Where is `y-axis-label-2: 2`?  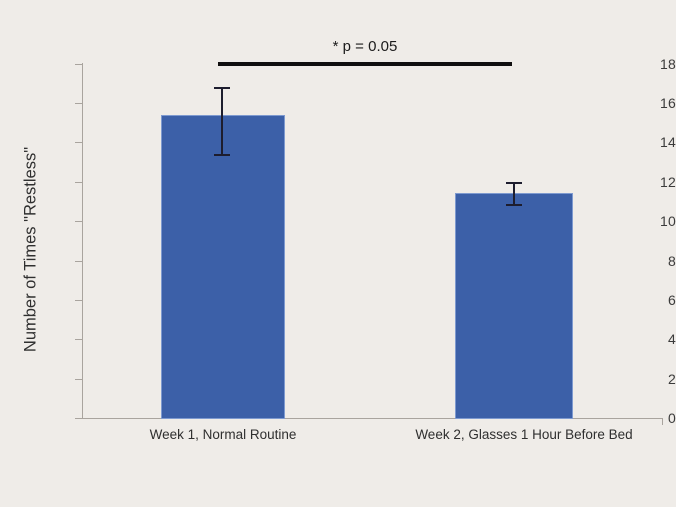
y-axis-label-2: 2 is located at coordinates (672, 379).